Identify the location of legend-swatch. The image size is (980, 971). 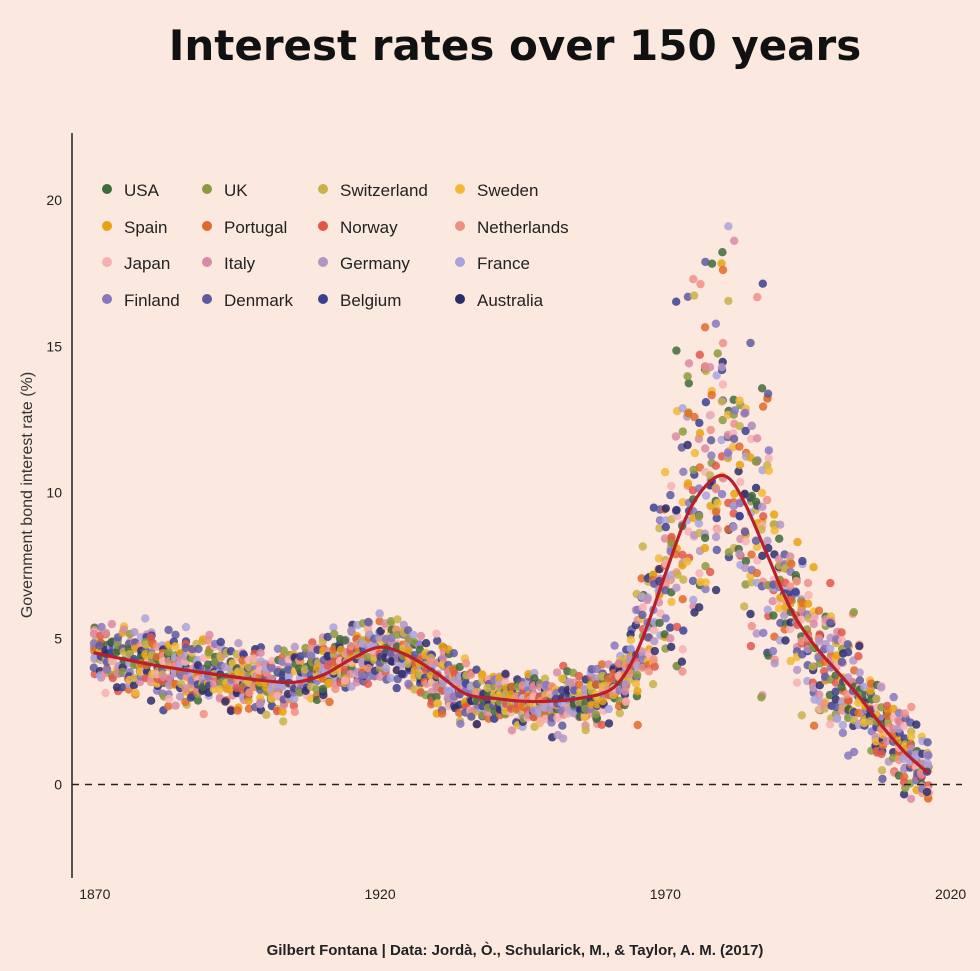
(460, 262).